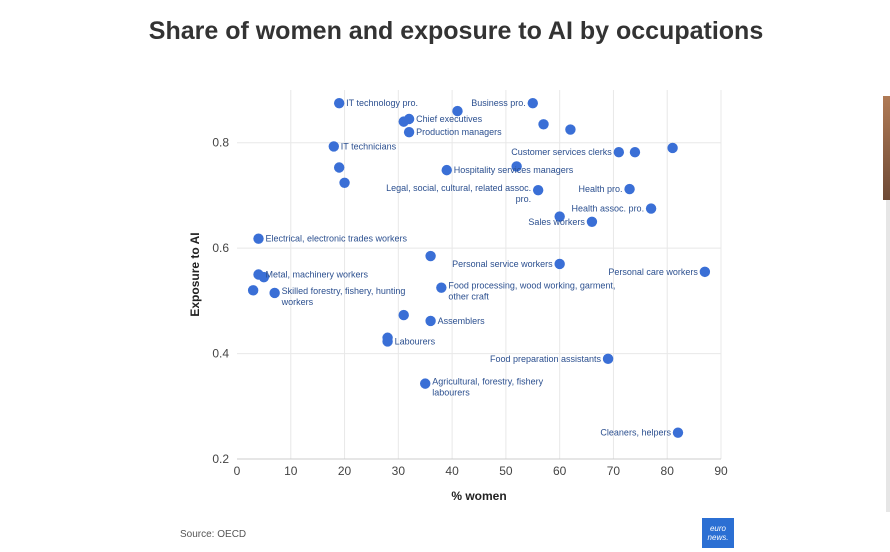  I want to click on x-tick-label: 90, so click(721, 471).